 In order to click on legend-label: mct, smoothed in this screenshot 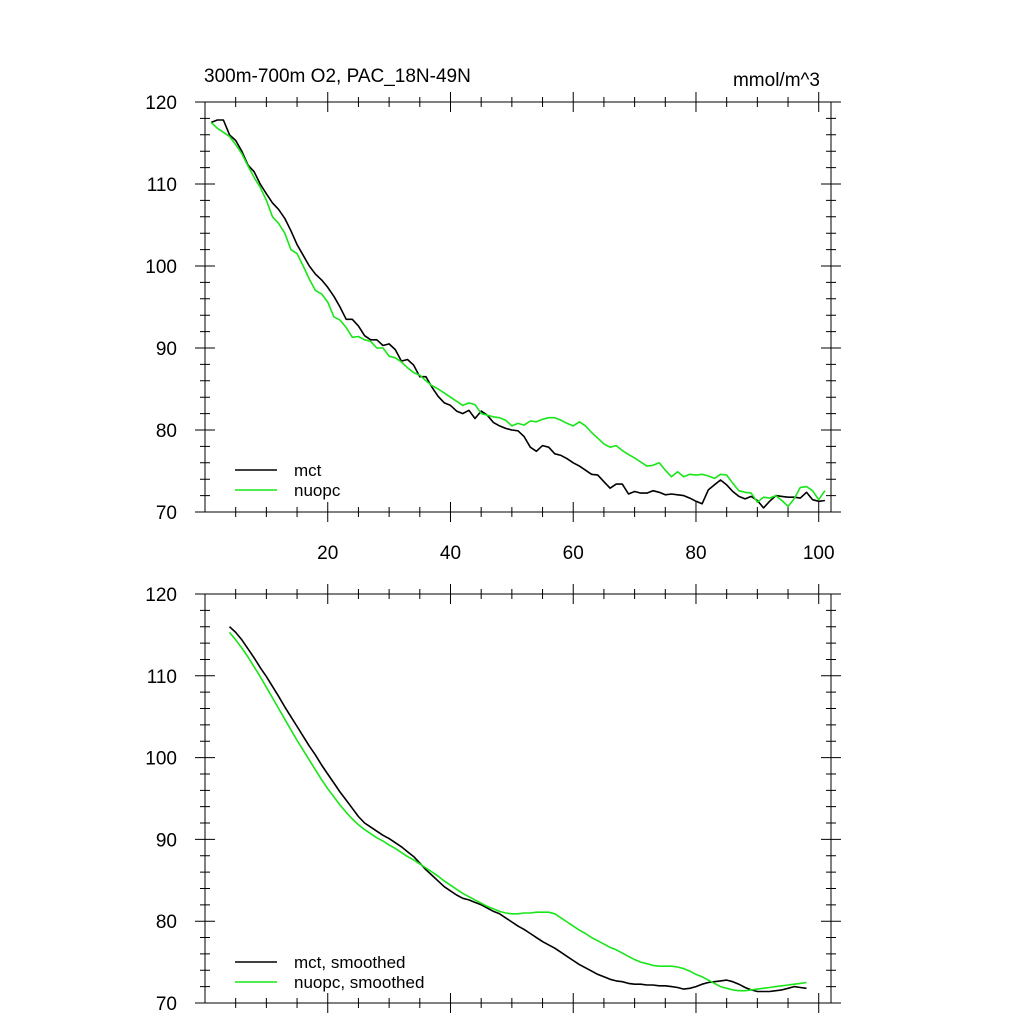, I will do `click(350, 962)`.